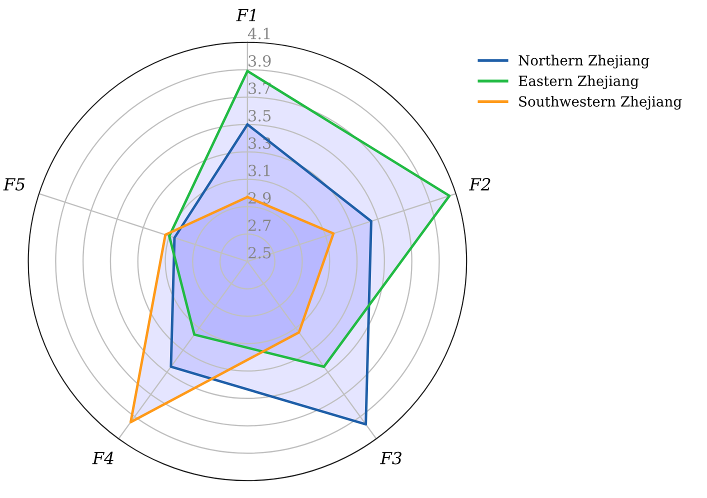 This screenshot has width=707, height=498. Describe the element at coordinates (391, 458) in the screenshot. I see `spoke-label: F3` at that location.